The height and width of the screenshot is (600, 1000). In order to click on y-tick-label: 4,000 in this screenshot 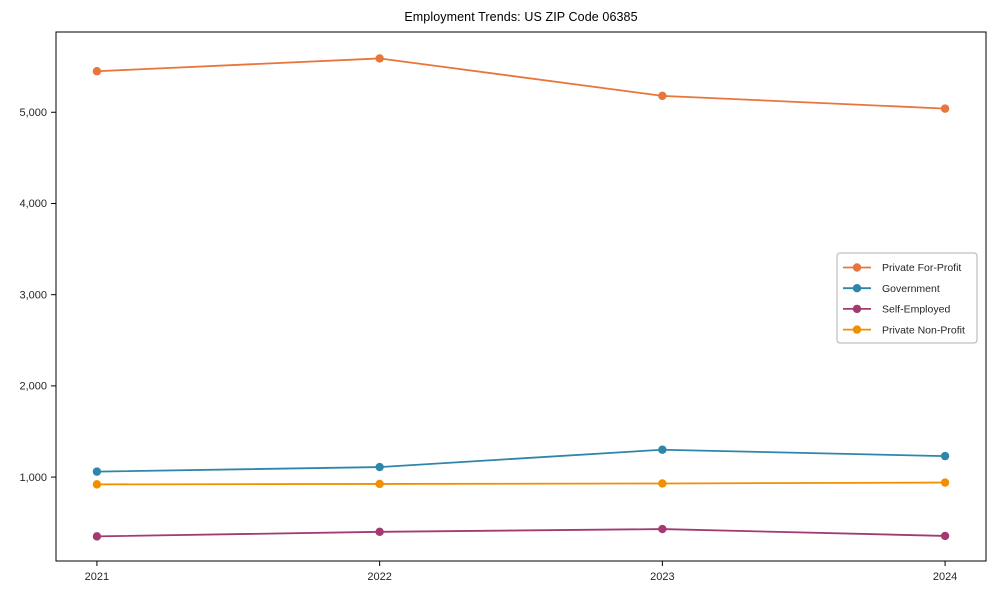, I will do `click(33, 204)`.